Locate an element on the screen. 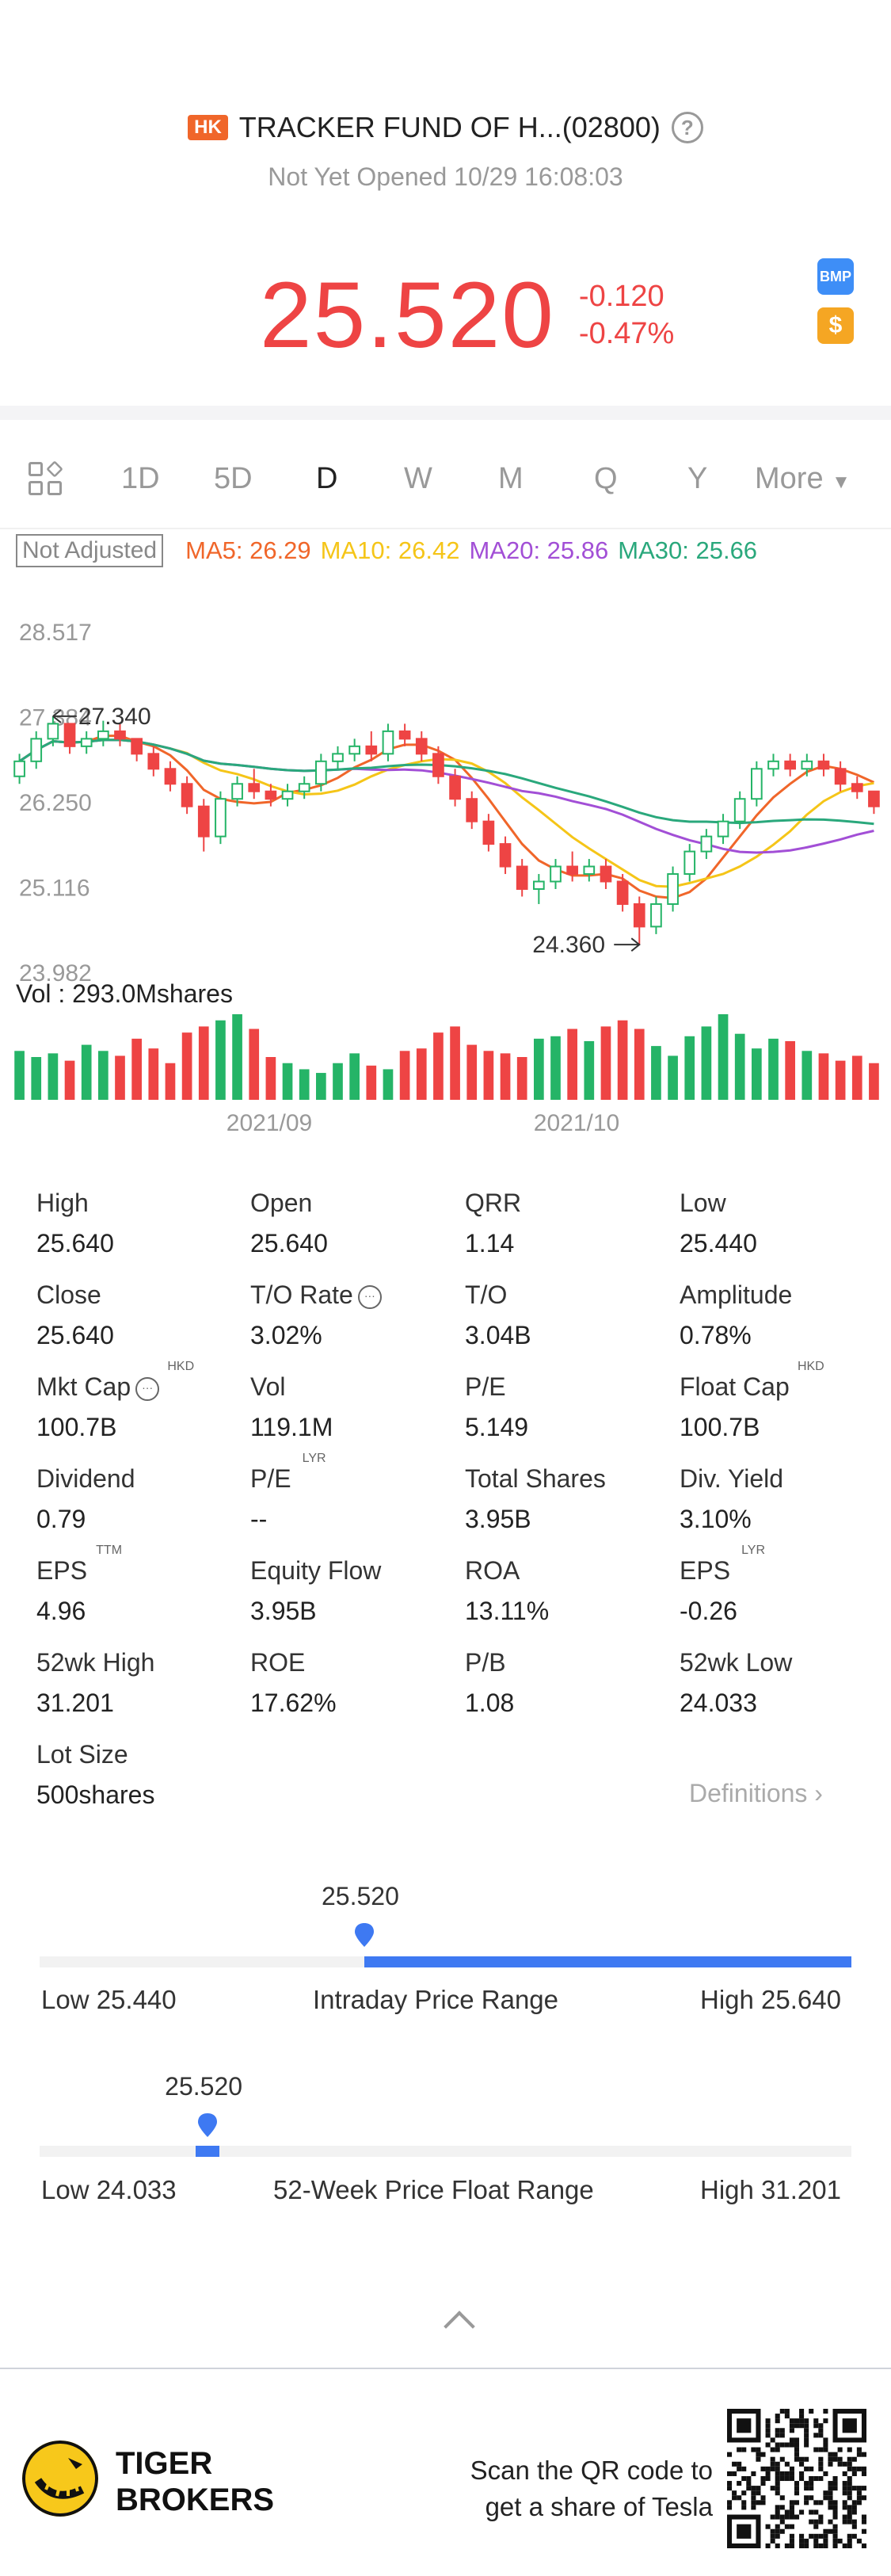 This screenshot has height=2576, width=891. tab-5d: 5D is located at coordinates (233, 478).